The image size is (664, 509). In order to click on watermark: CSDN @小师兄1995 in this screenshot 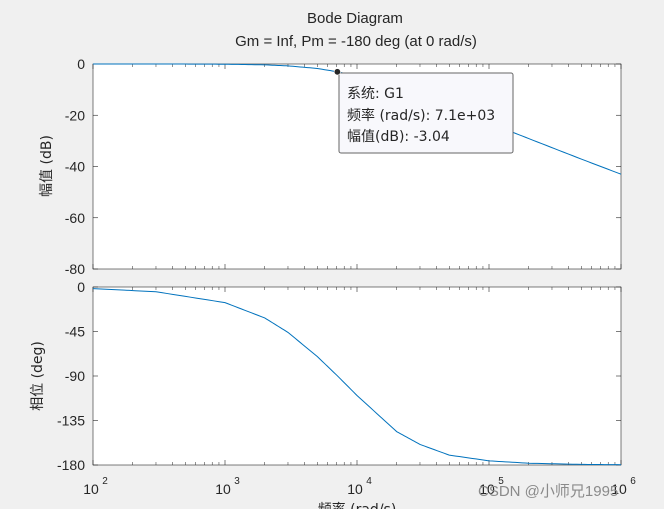, I will do `click(548, 491)`.